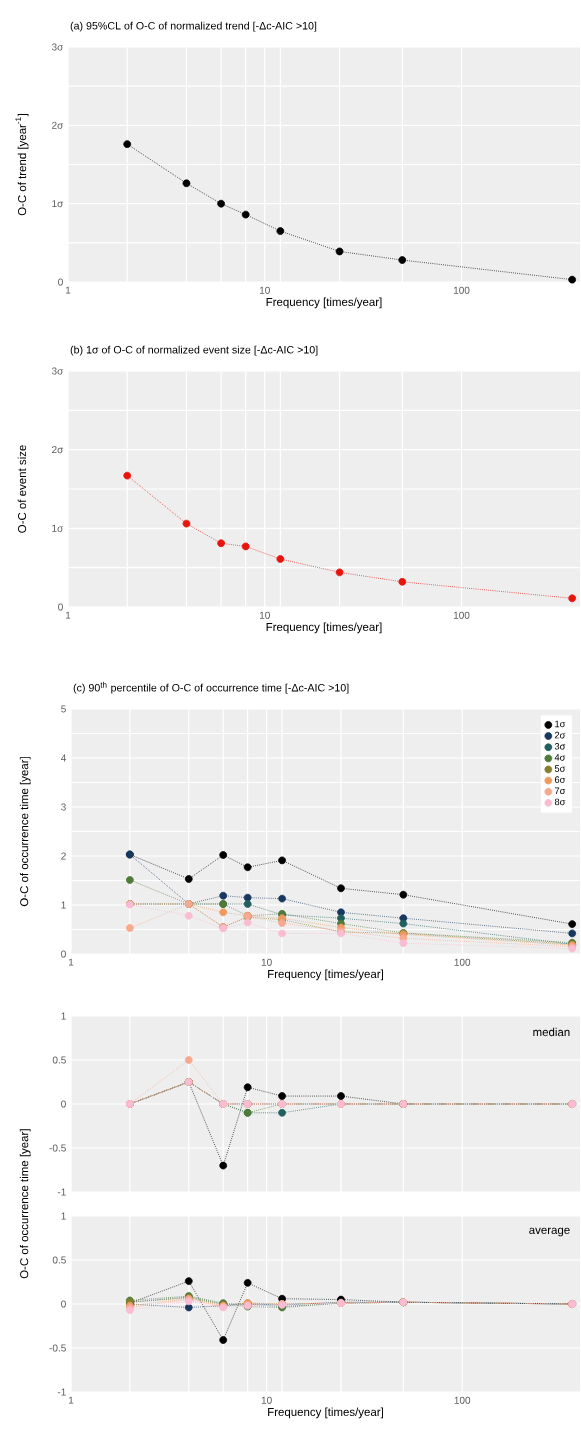 This screenshot has width=581, height=1433. What do you see at coordinates (63, 856) in the screenshot?
I see `y-tick-label: 2` at bounding box center [63, 856].